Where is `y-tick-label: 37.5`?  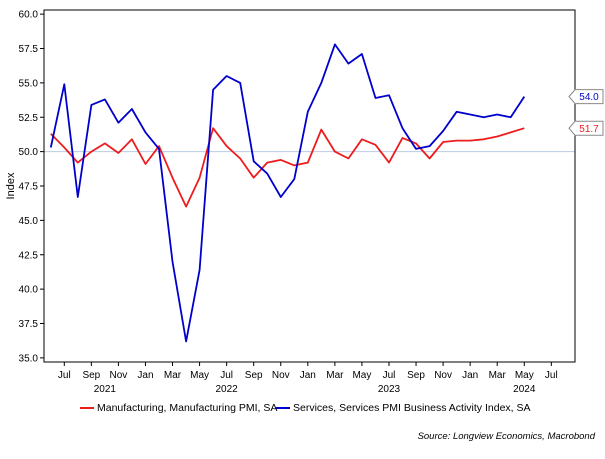 y-tick-label: 37.5 is located at coordinates (29, 324).